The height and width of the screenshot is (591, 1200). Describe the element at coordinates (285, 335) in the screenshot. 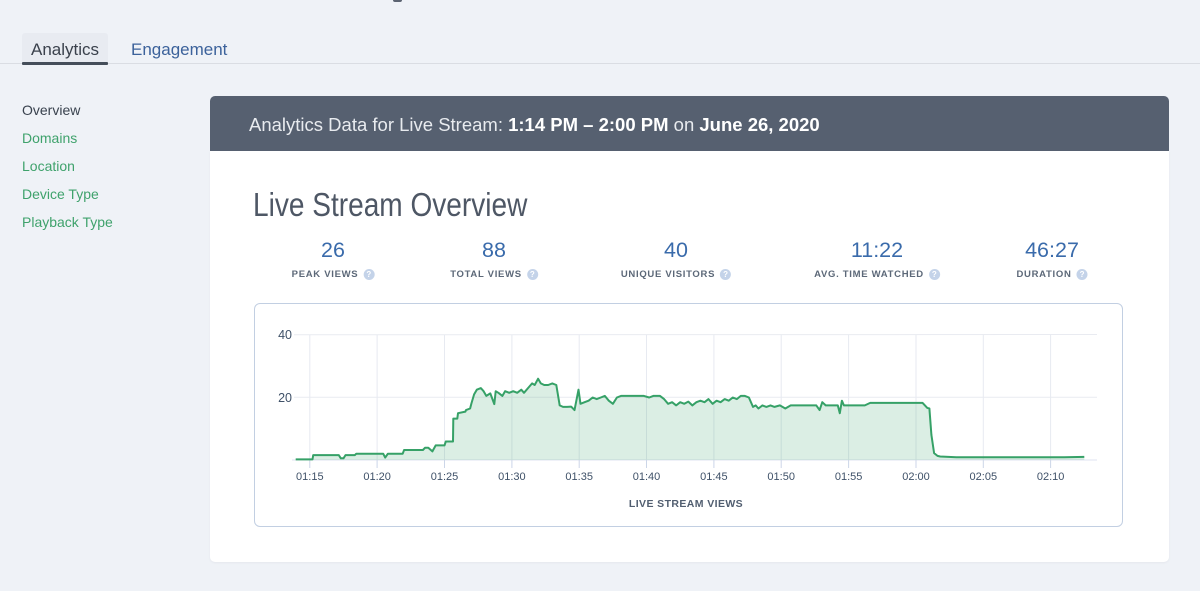

I see `svg-text: 40` at that location.